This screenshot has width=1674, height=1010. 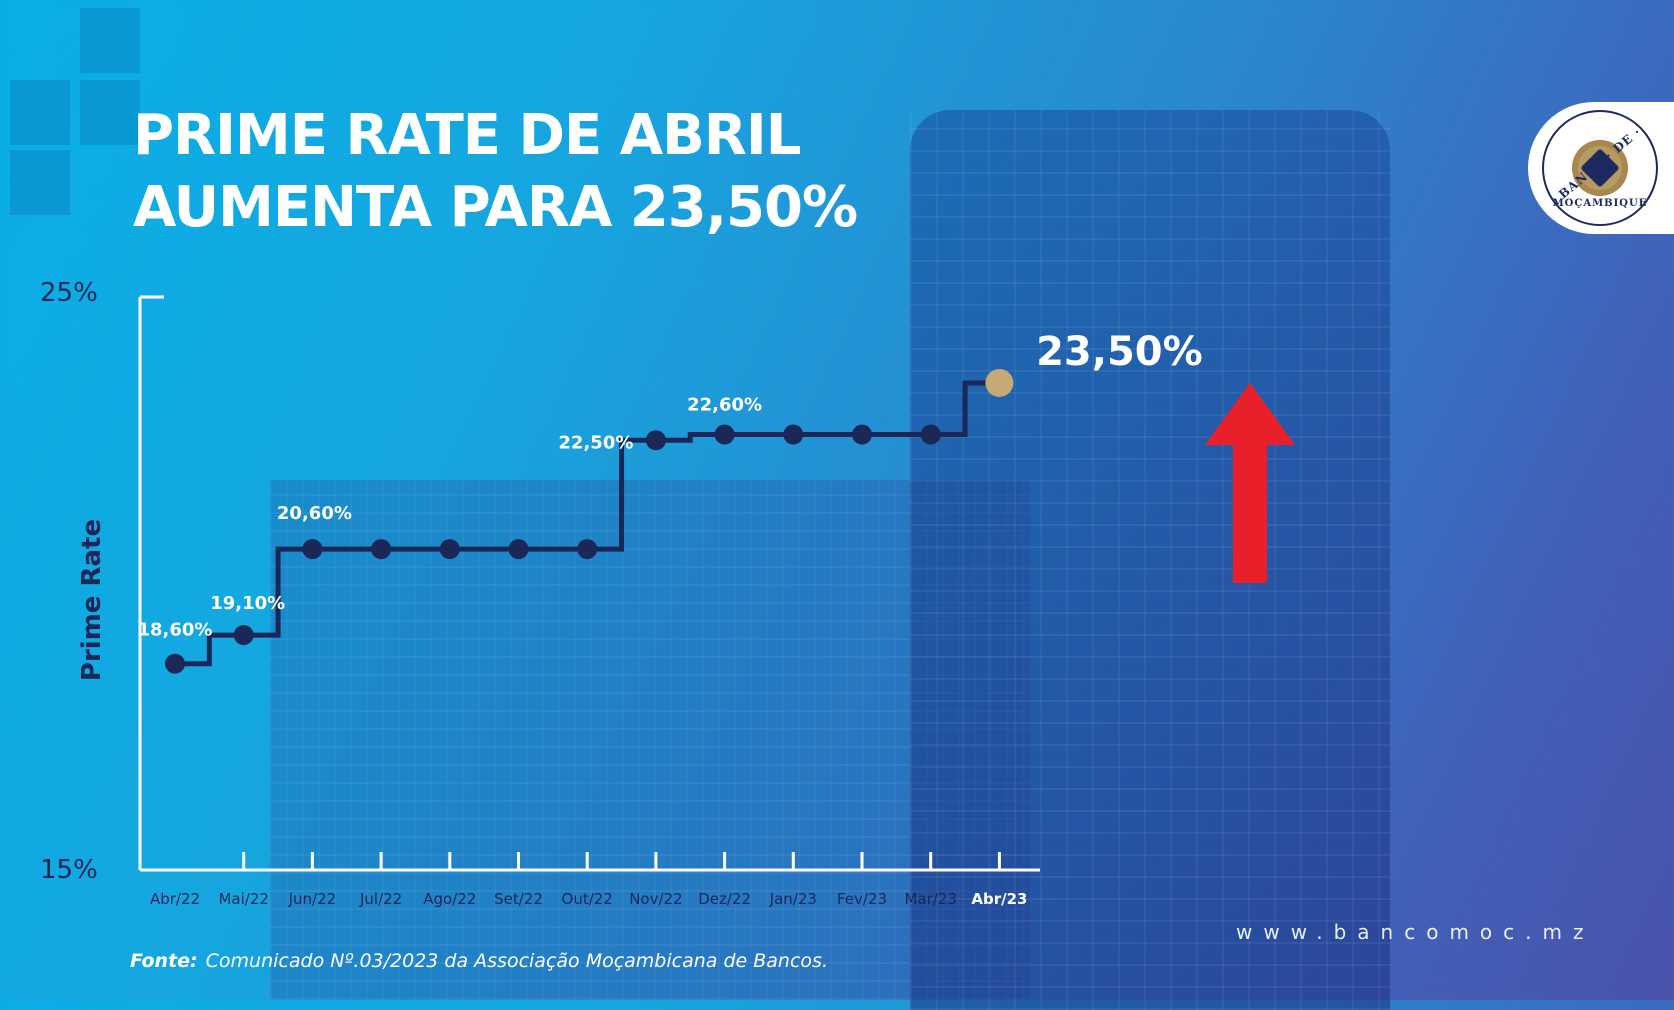 I want to click on logo-ring, so click(x=1600, y=168).